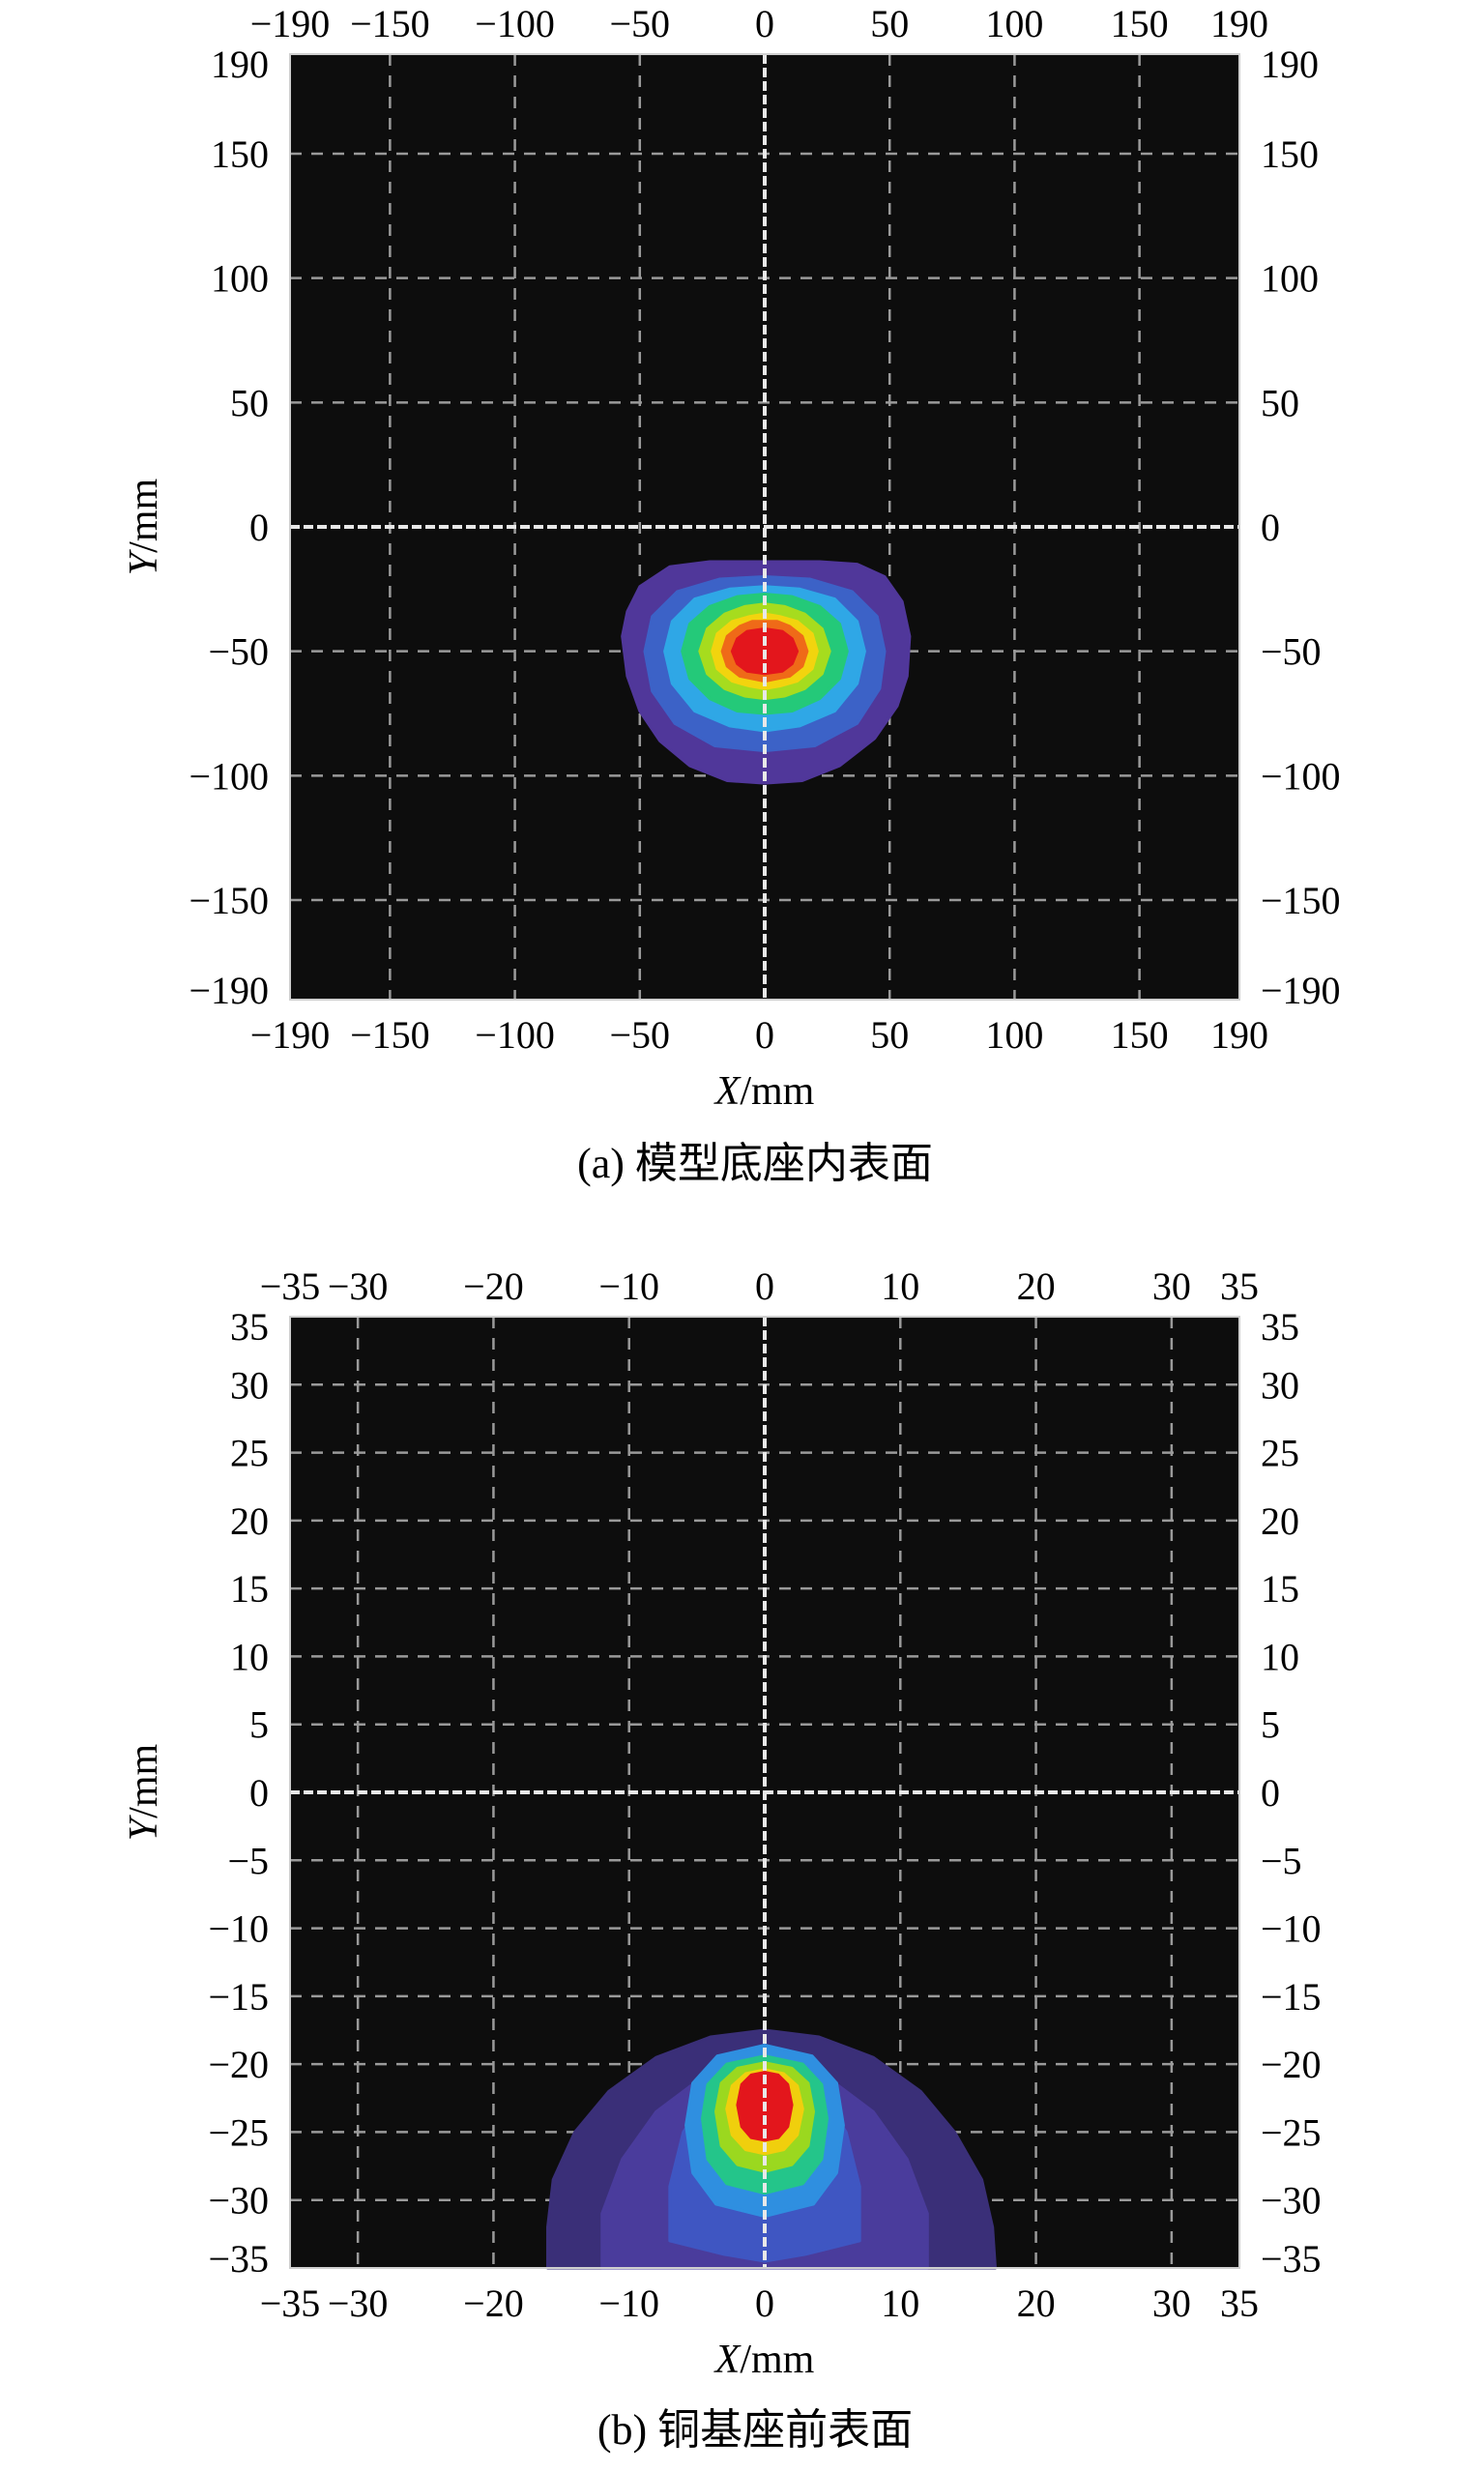 The image size is (1484, 2471). What do you see at coordinates (1292, 652) in the screenshot?
I see `y-tick-label-right: −50` at bounding box center [1292, 652].